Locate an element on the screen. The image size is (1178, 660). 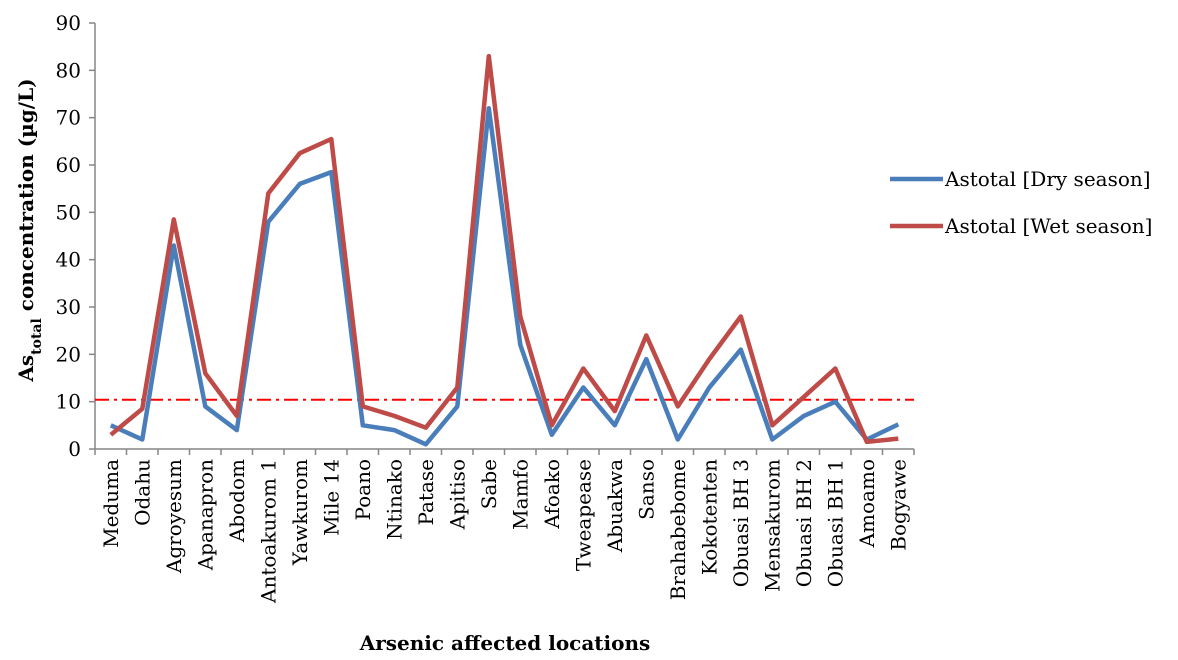
x-tick-label: Brahabebome is located at coordinates (678, 529).